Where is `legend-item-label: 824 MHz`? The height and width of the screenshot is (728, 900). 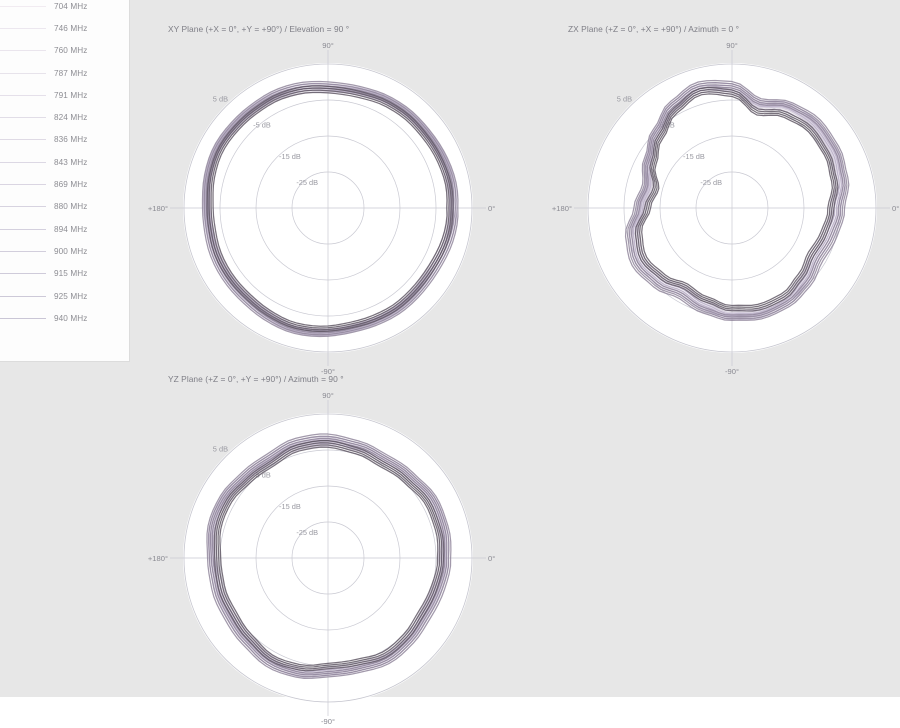
legend-item-label: 824 MHz is located at coordinates (71, 118).